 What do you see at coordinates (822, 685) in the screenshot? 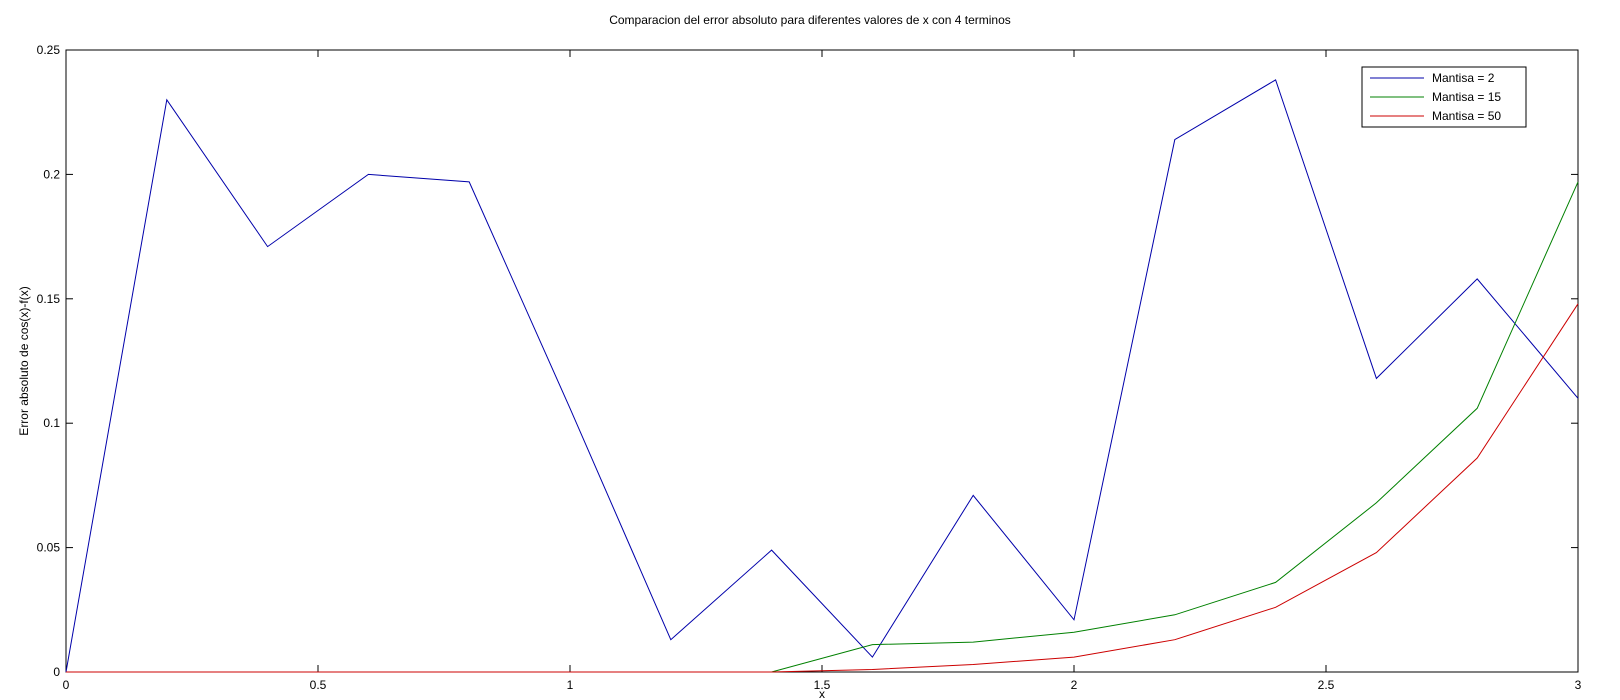
I see `x-tick-label: 1.5` at bounding box center [822, 685].